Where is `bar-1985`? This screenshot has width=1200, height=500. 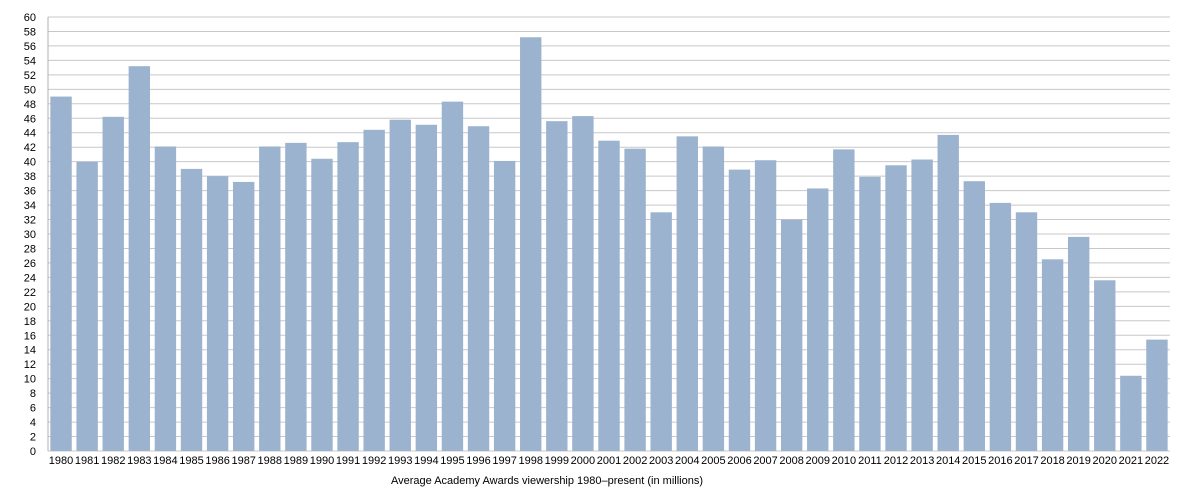 bar-1985 is located at coordinates (191, 309).